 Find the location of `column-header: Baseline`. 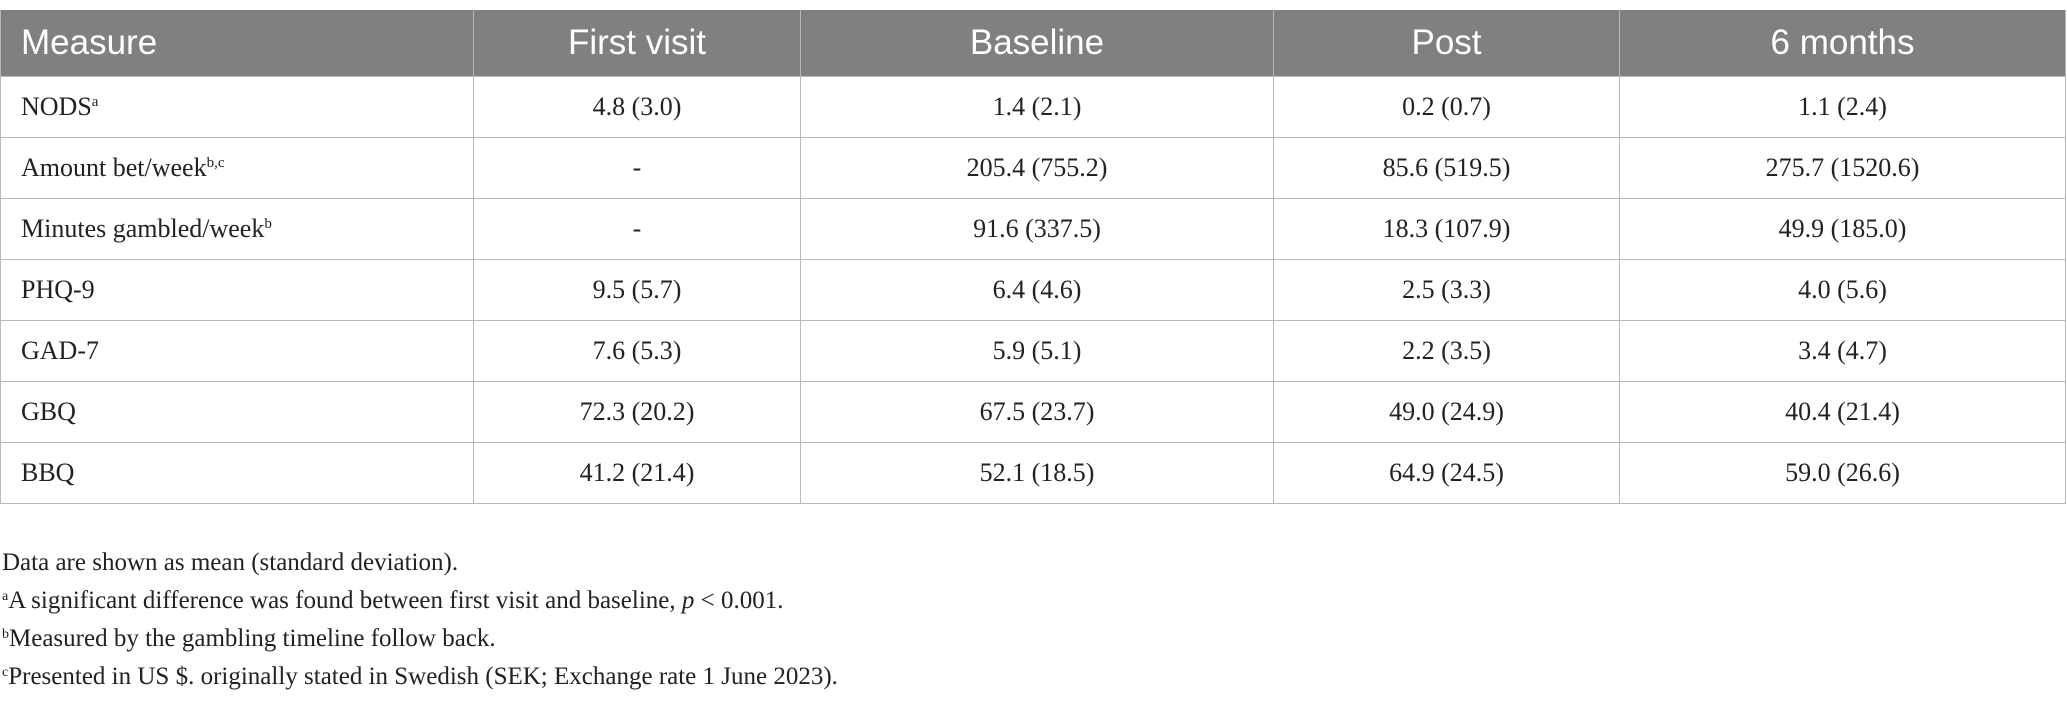

column-header: Baseline is located at coordinates (1037, 43).